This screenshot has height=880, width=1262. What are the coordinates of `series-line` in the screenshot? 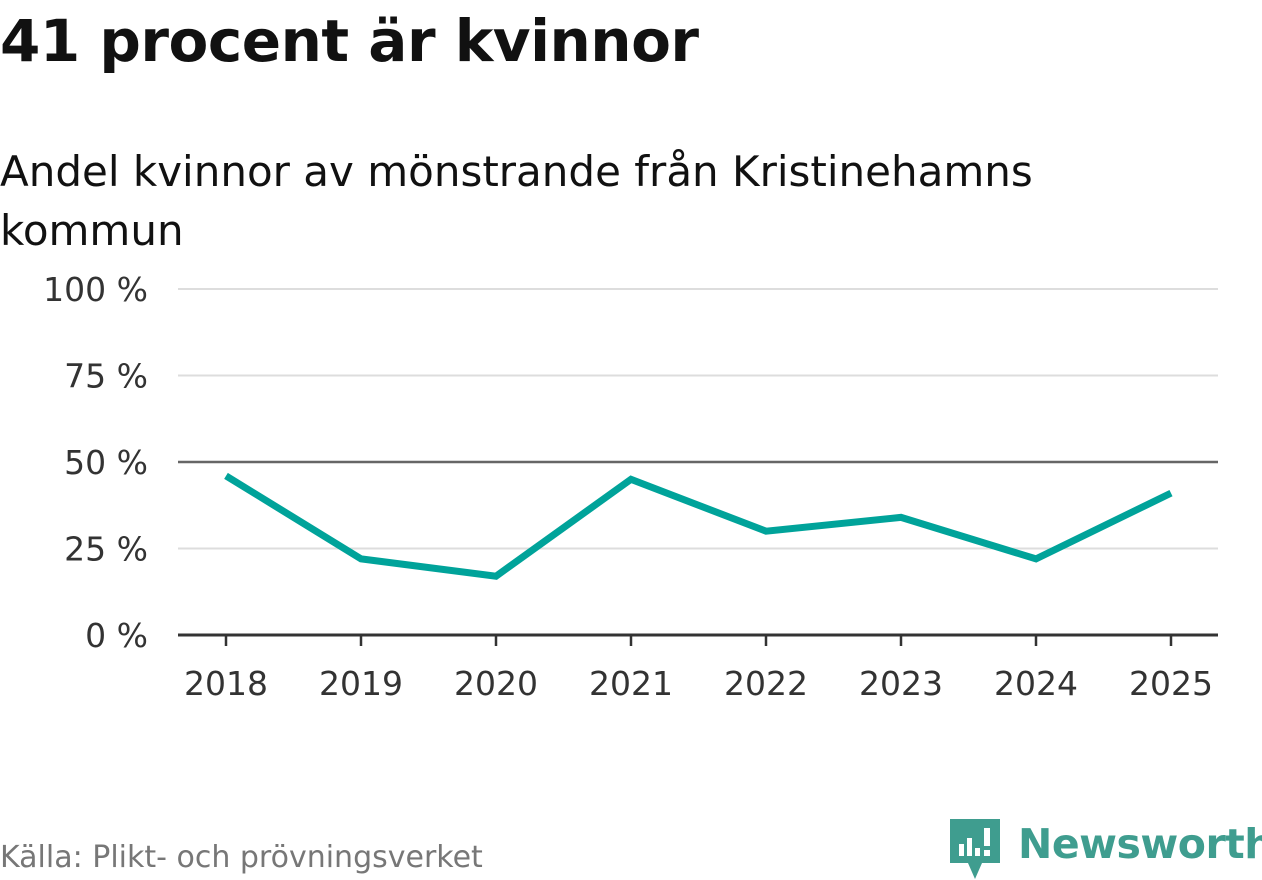 It's located at (698, 526).